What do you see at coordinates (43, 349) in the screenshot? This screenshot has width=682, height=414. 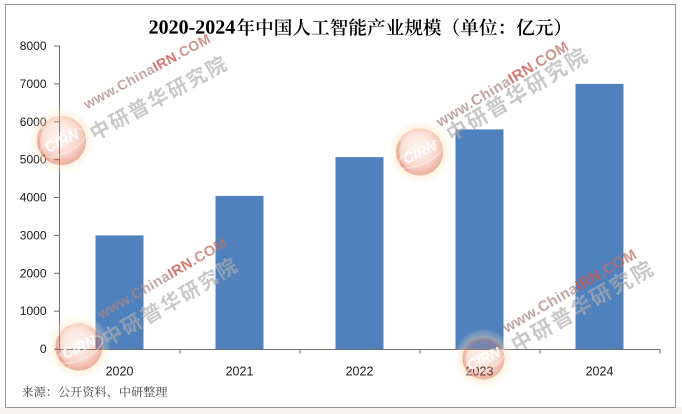 I see `svg-text: 0` at bounding box center [43, 349].